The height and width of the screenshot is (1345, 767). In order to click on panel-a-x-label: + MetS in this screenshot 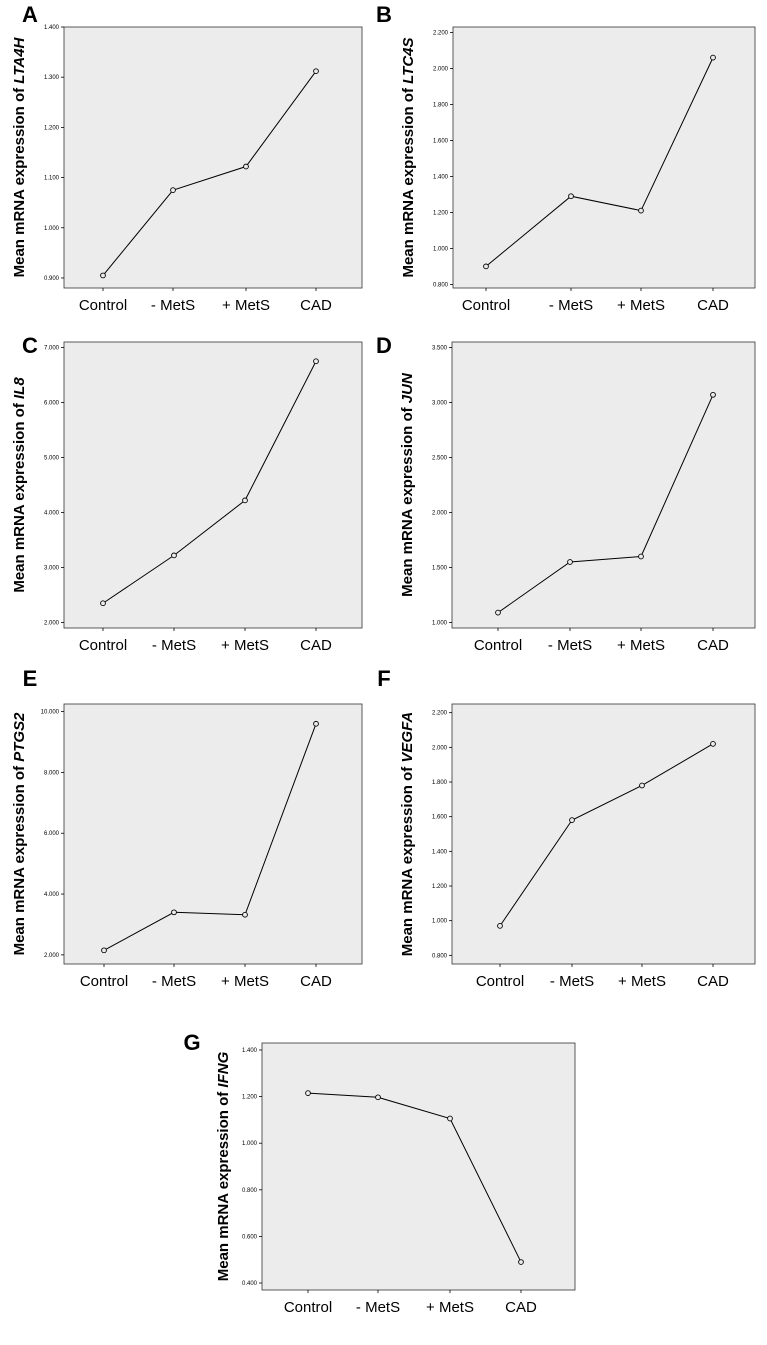, I will do `click(246, 305)`.